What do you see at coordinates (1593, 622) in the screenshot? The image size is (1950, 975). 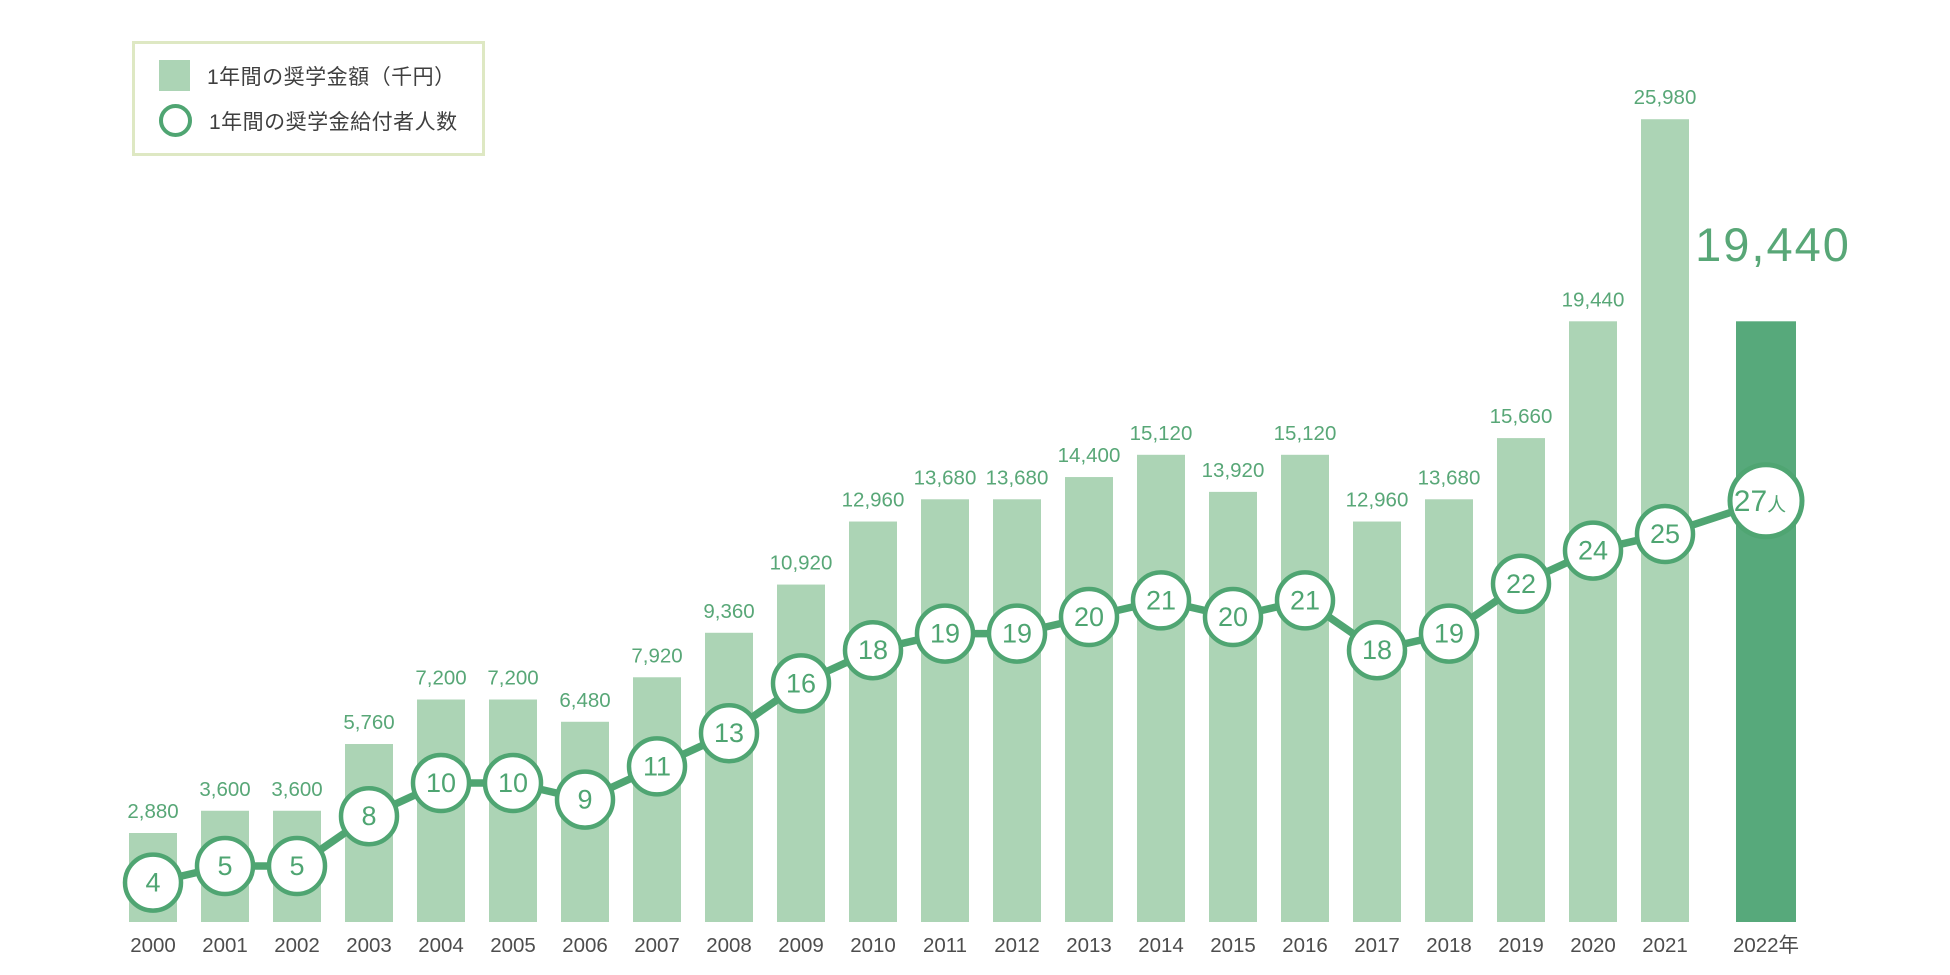 I see `bar-2020` at bounding box center [1593, 622].